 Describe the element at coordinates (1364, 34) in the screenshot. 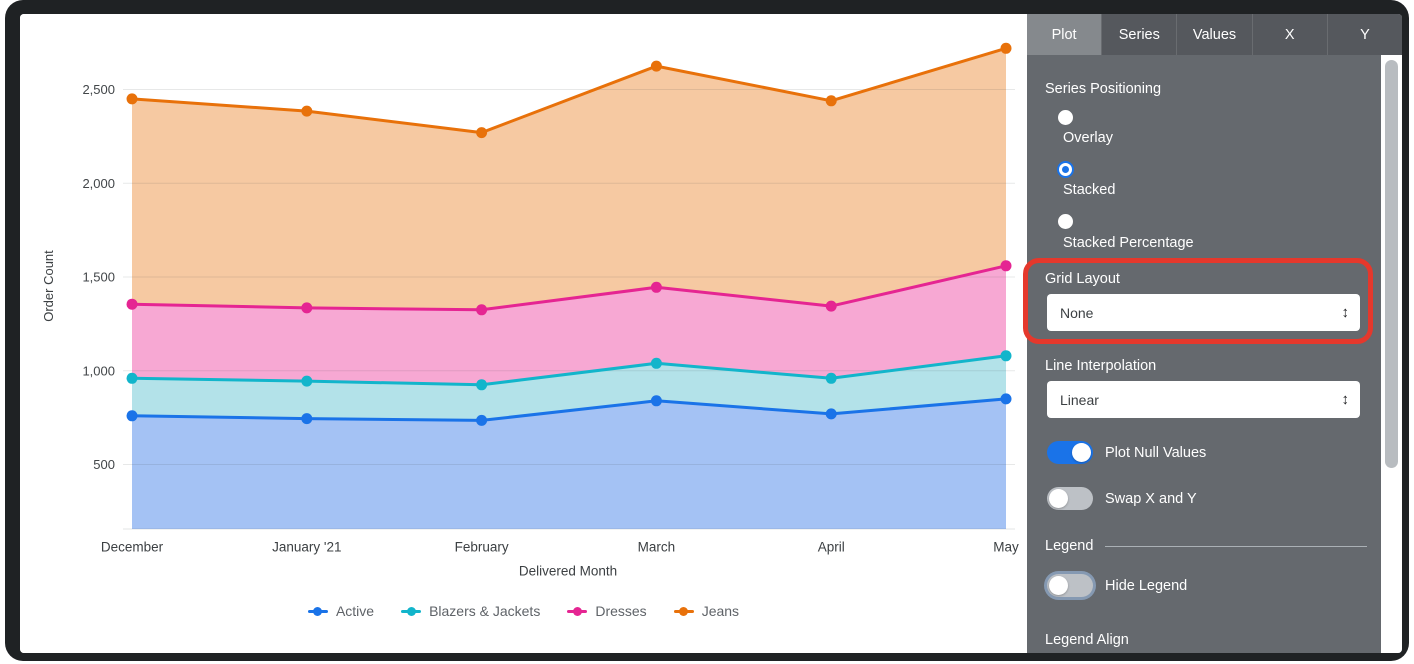

I see `tab-y: Y` at that location.